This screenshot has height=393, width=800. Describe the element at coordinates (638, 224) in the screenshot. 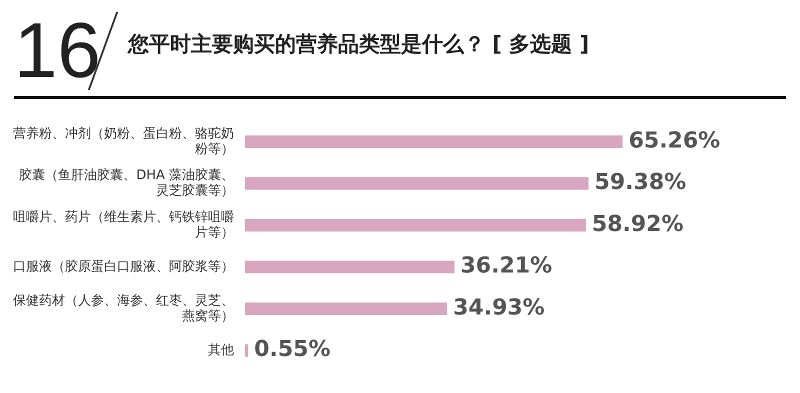

I see `data-label: 58.92%` at that location.